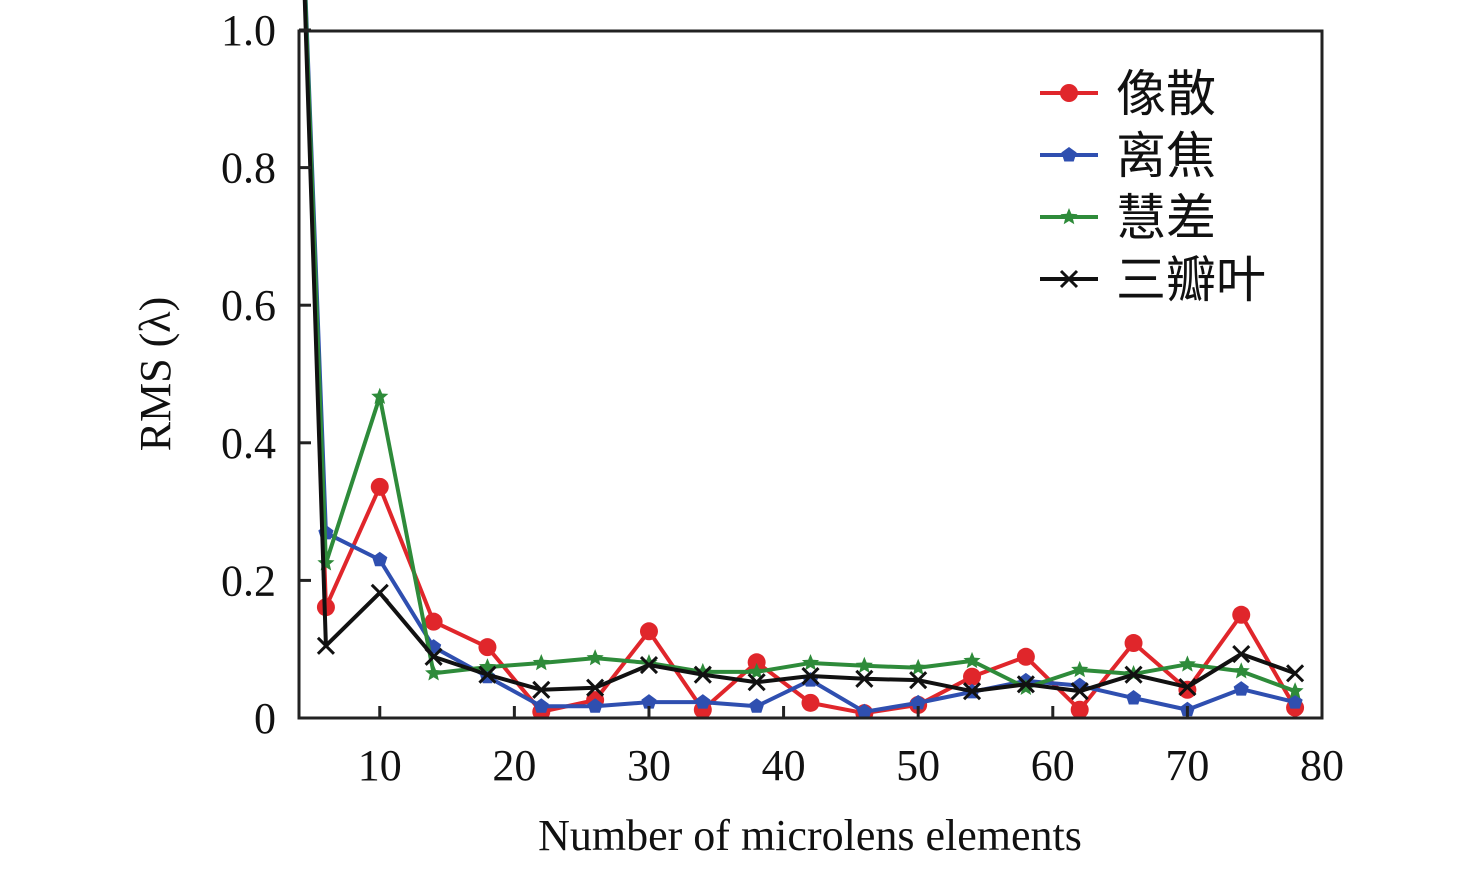 The height and width of the screenshot is (870, 1476). I want to click on legend-item: 离焦, so click(1128, 156).